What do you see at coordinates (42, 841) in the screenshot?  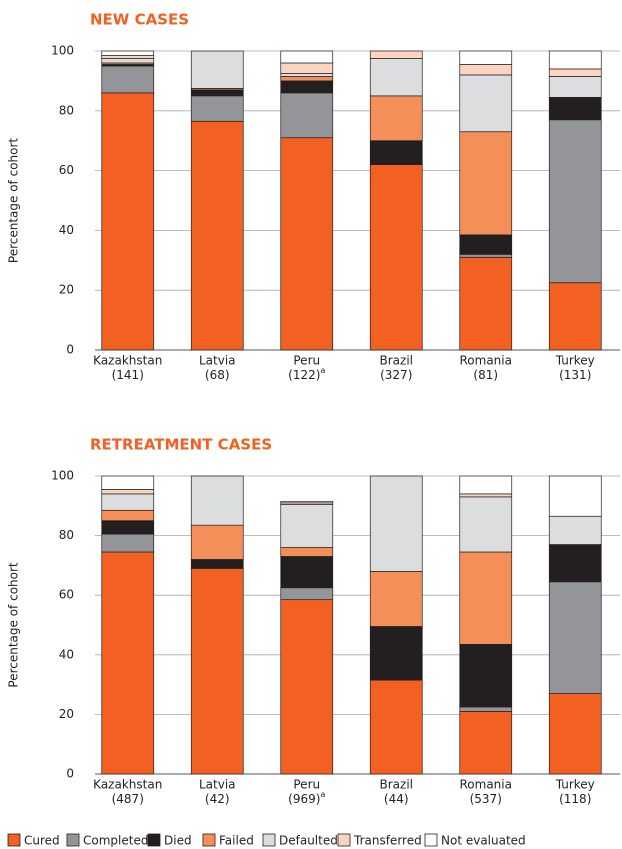 I see `legend-label: Cured` at bounding box center [42, 841].